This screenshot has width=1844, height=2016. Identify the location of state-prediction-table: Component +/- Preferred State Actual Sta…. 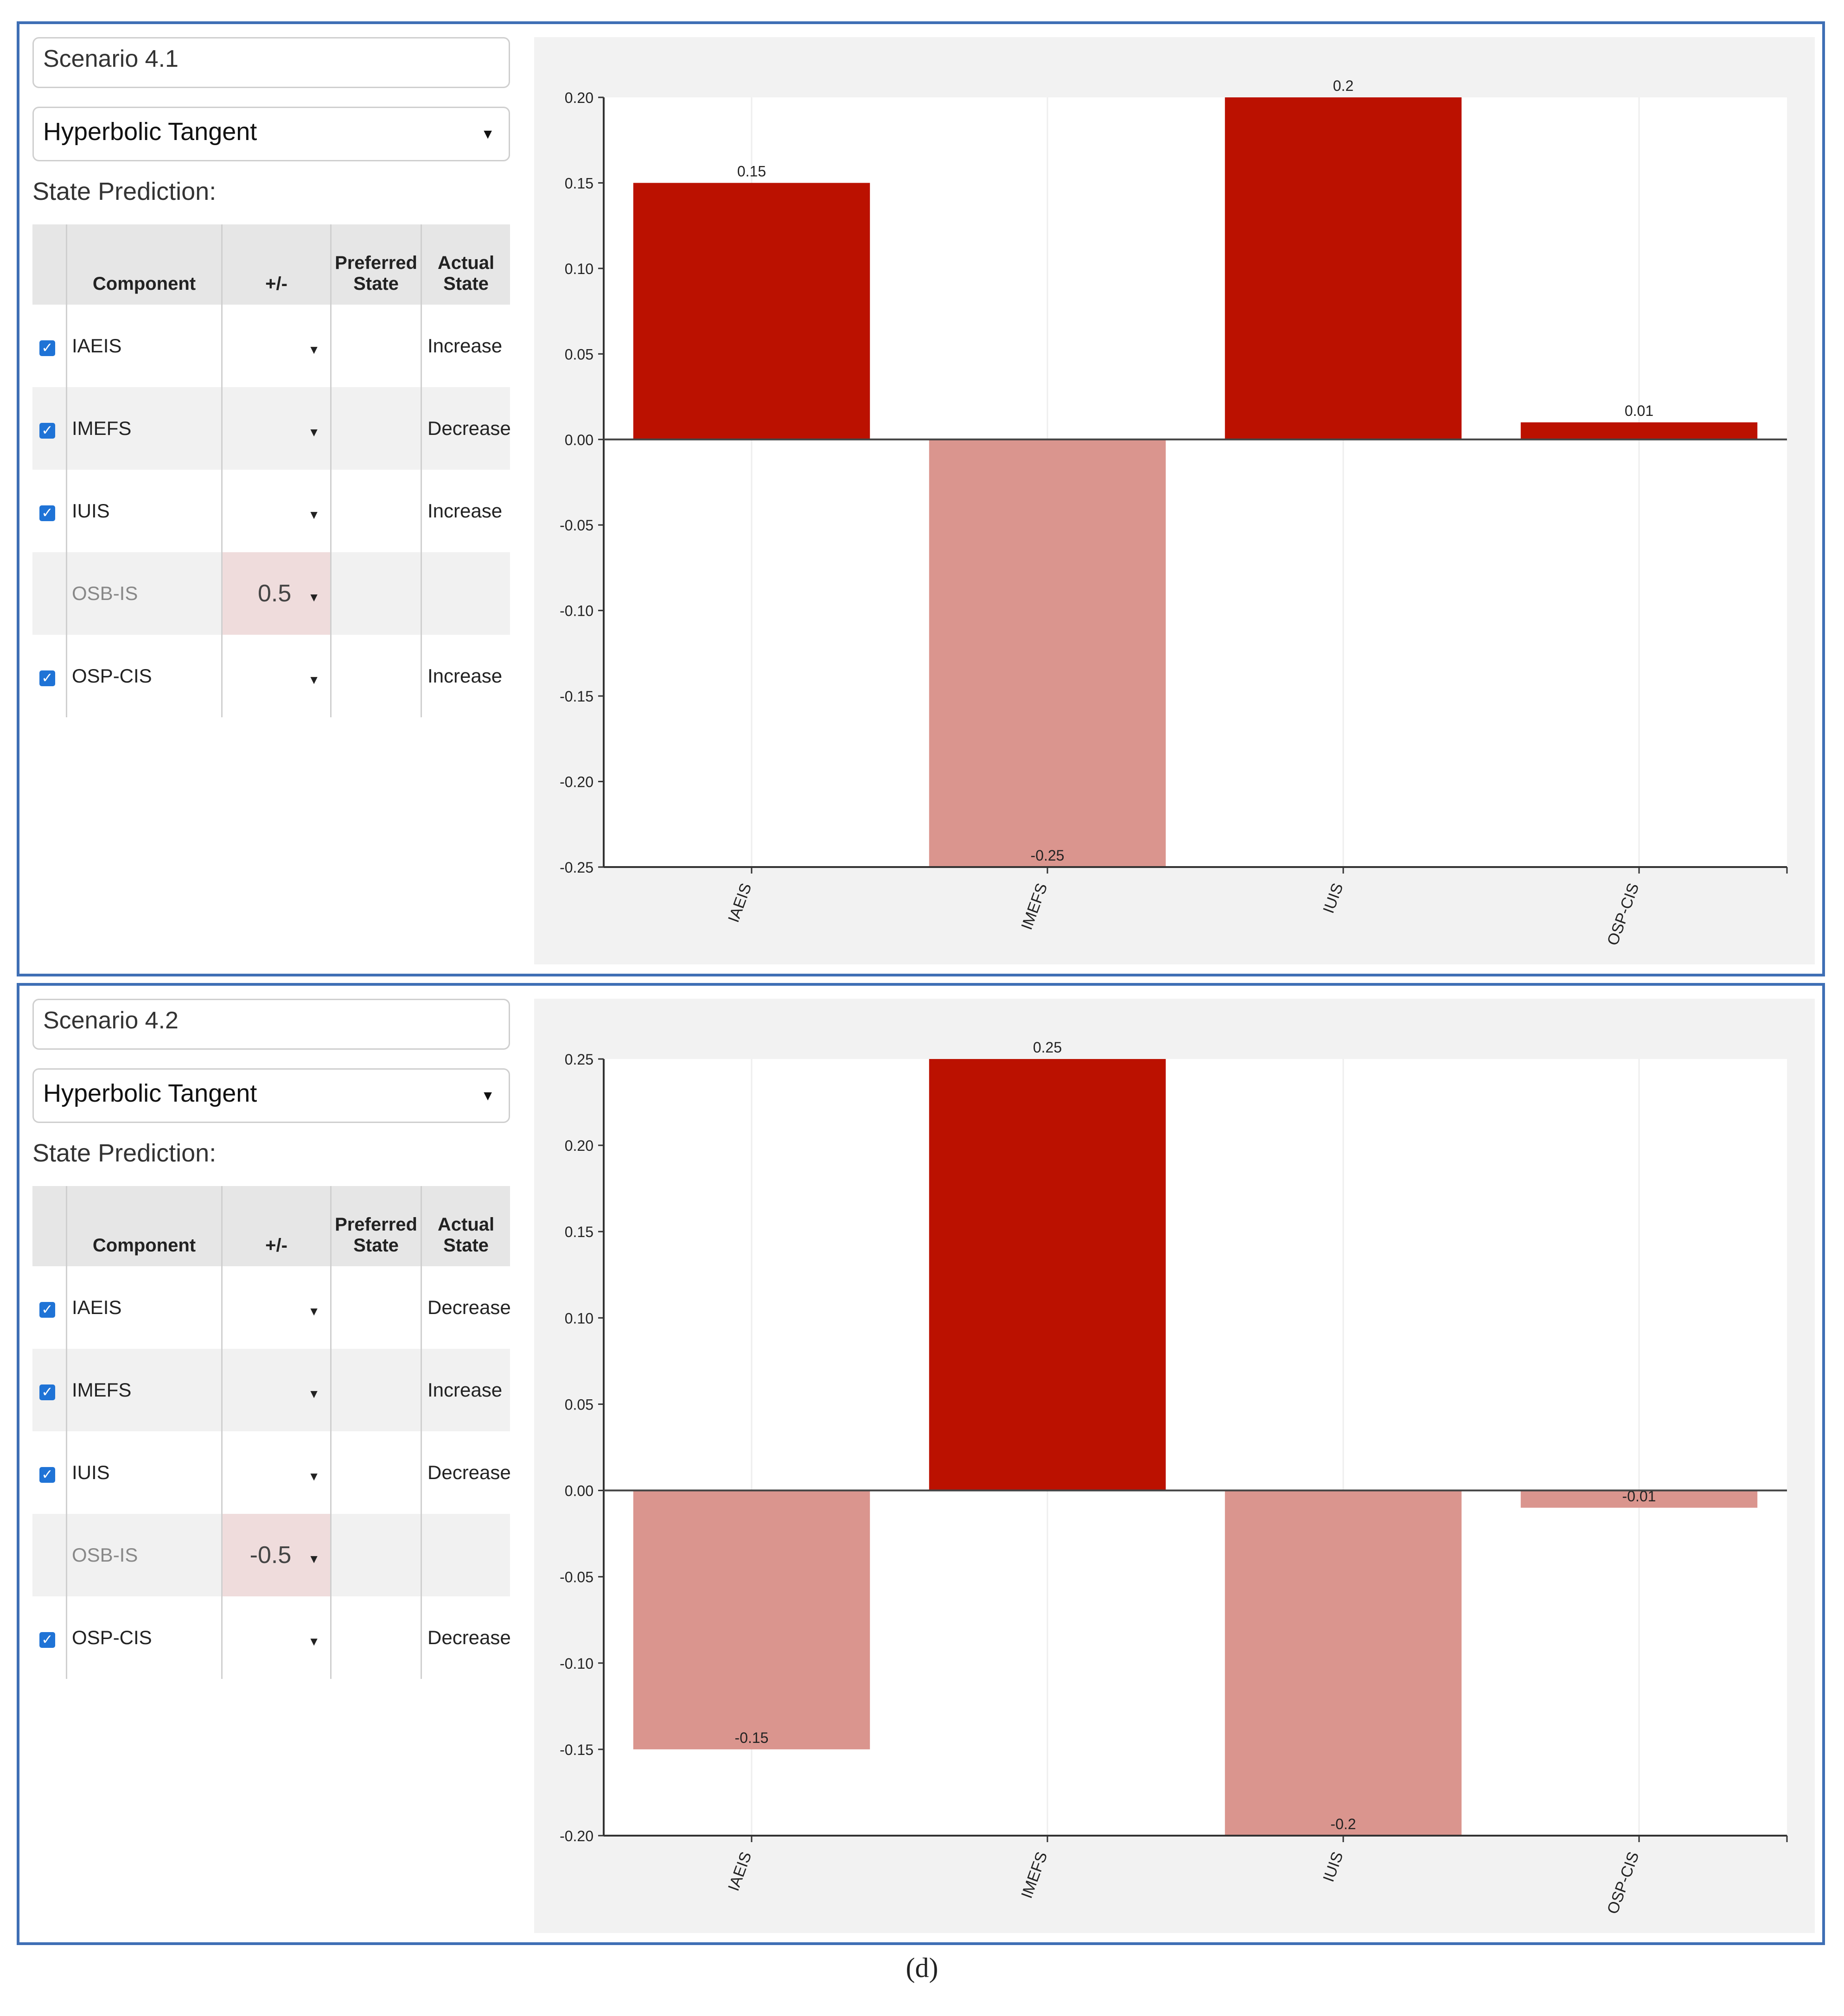
(271, 1432).